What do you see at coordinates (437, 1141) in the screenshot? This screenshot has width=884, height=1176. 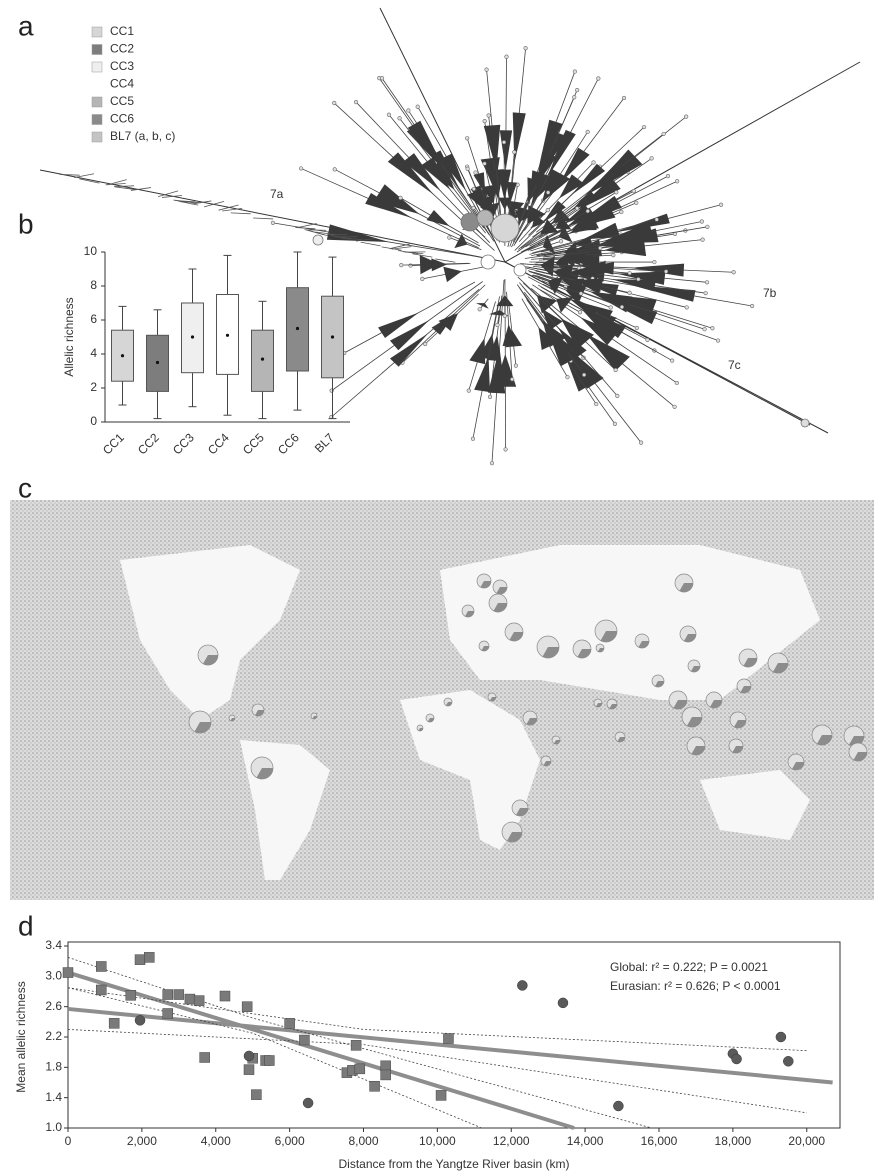 I see `x-tick-label: 10,000` at bounding box center [437, 1141].